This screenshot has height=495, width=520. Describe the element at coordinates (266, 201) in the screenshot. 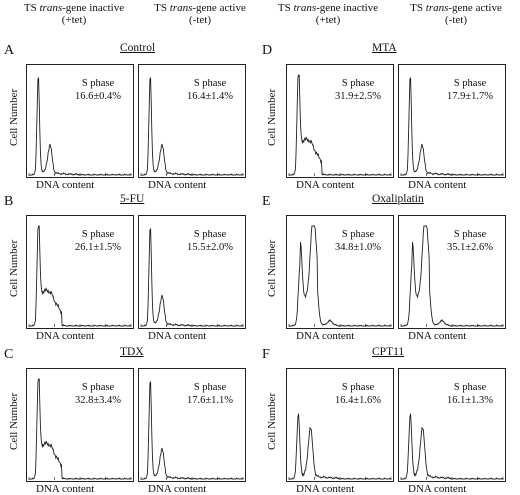

I see `panel-letter: E` at that location.